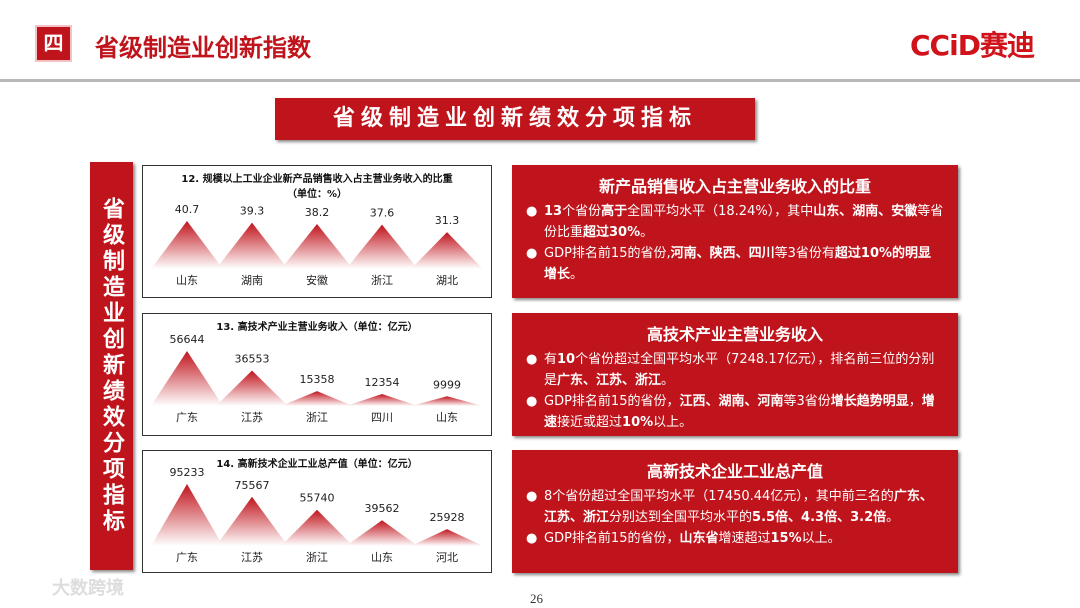 The height and width of the screenshot is (608, 1080). I want to click on value-label: 9999, so click(447, 384).